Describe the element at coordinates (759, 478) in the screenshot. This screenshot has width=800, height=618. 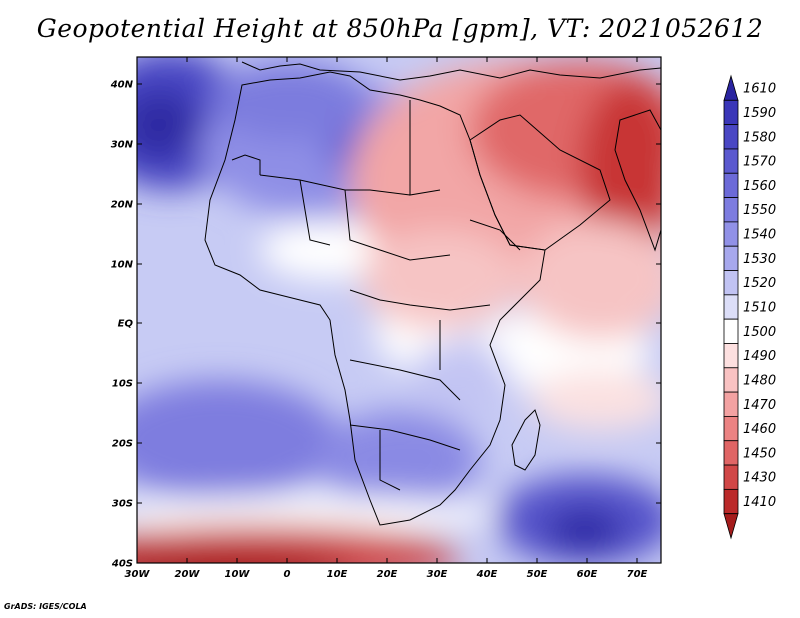
I see `colorbar-level-label: 1430` at that location.